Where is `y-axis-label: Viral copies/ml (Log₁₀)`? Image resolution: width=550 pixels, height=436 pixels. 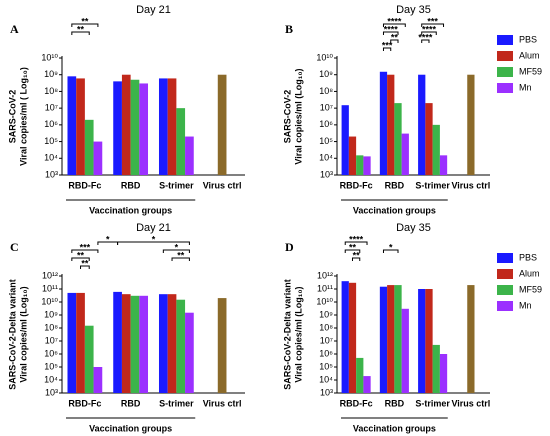
y-axis-label: Viral copies/ml (Log₁₀) is located at coordinates (298, 116).